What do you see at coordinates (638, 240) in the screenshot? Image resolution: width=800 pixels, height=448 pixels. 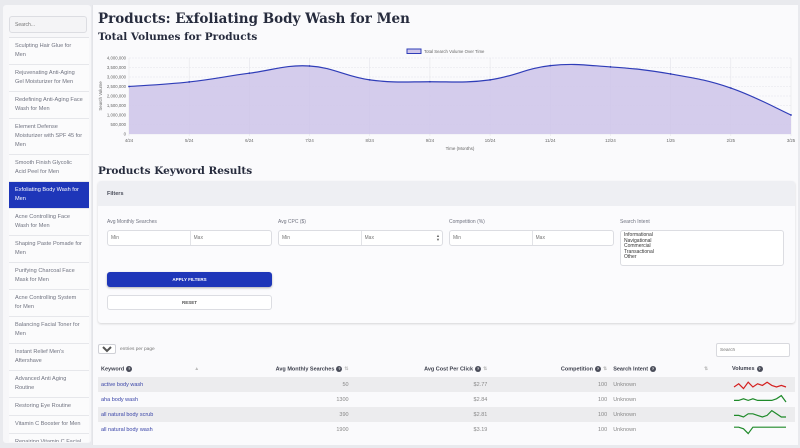 I see `intent-option: Navigational` at bounding box center [638, 240].